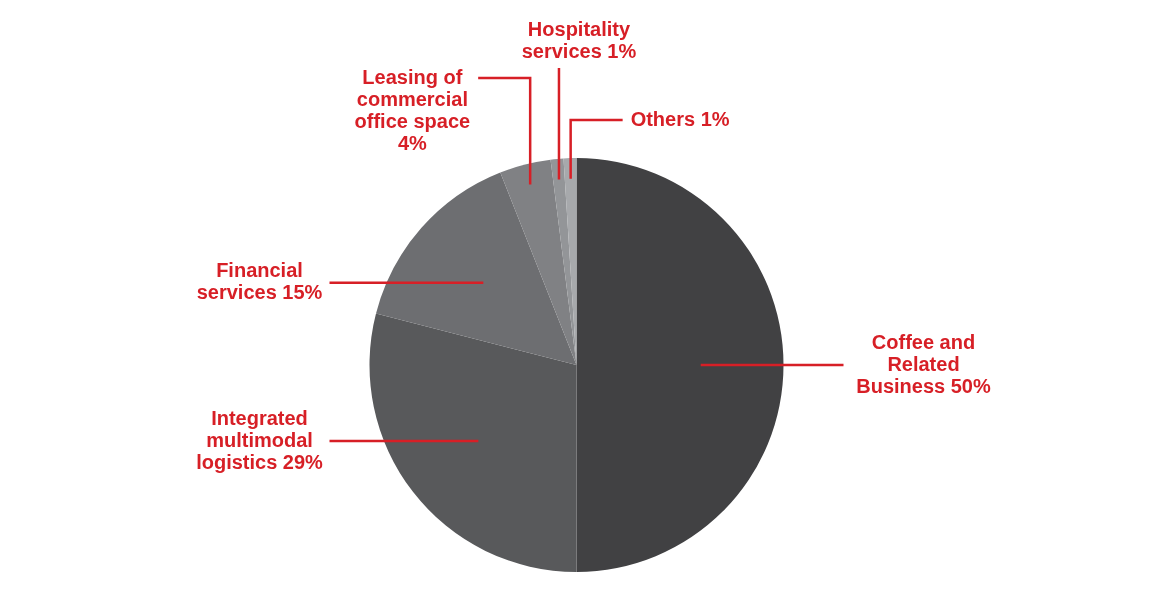  Describe the element at coordinates (680, 118) in the screenshot. I see `slice-label: Others 1%` at that location.